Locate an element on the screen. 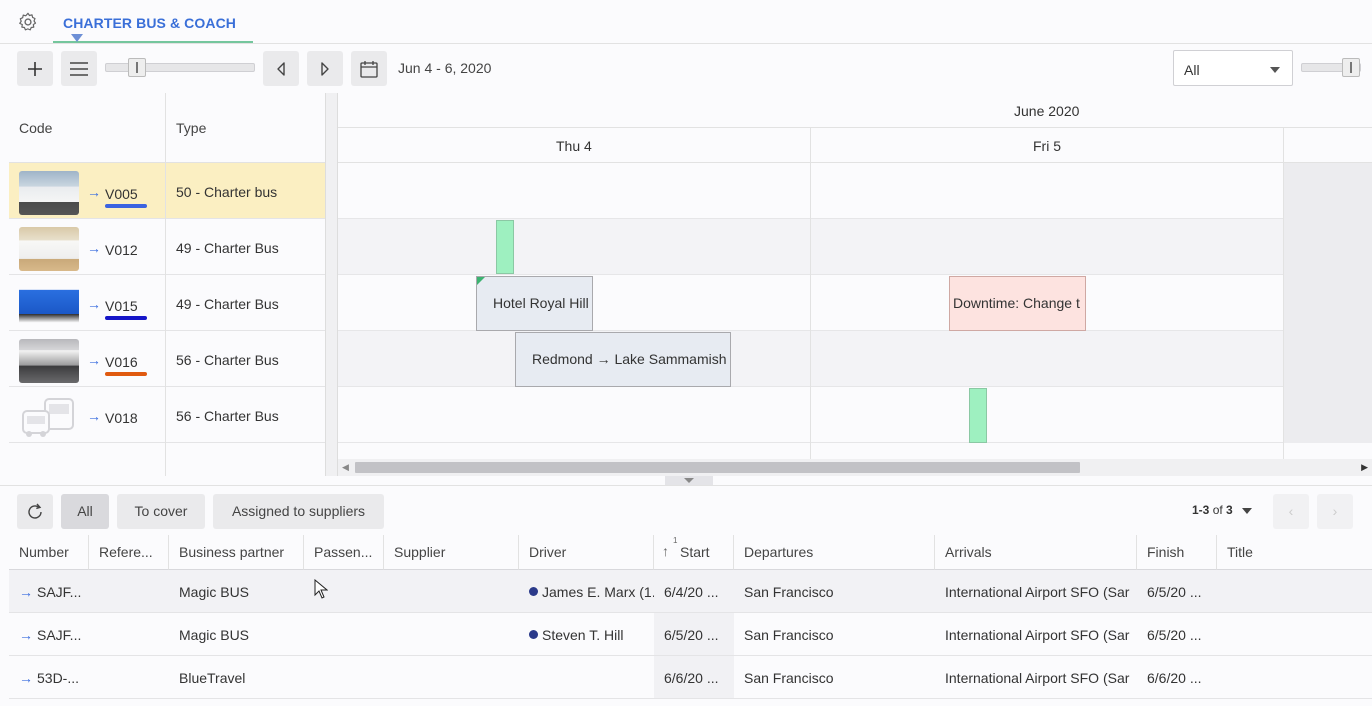 This screenshot has height=706, width=1372. column-header-departures: Departures is located at coordinates (834, 552).